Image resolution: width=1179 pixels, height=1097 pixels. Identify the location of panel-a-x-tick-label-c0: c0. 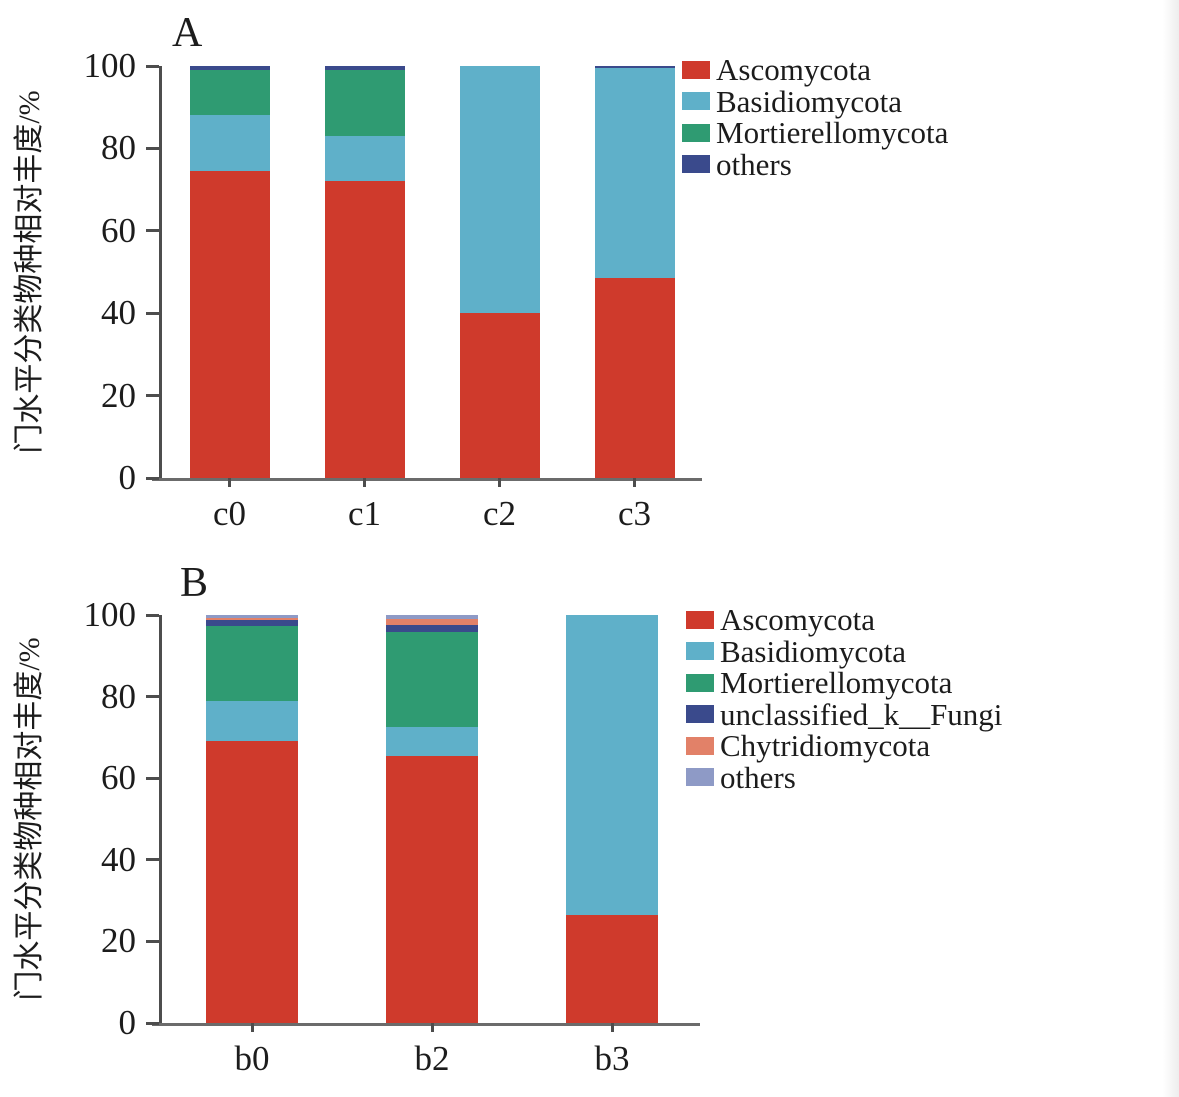
(229, 513).